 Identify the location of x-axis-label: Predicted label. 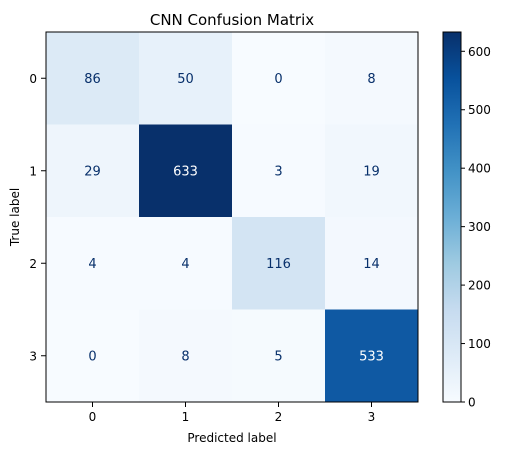
(231, 438).